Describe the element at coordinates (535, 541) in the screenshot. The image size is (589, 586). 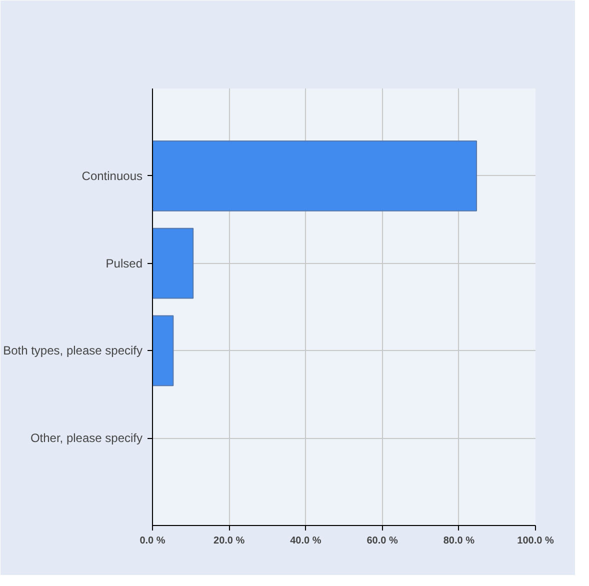
I see `x-tick-label: 100.0 %` at that location.